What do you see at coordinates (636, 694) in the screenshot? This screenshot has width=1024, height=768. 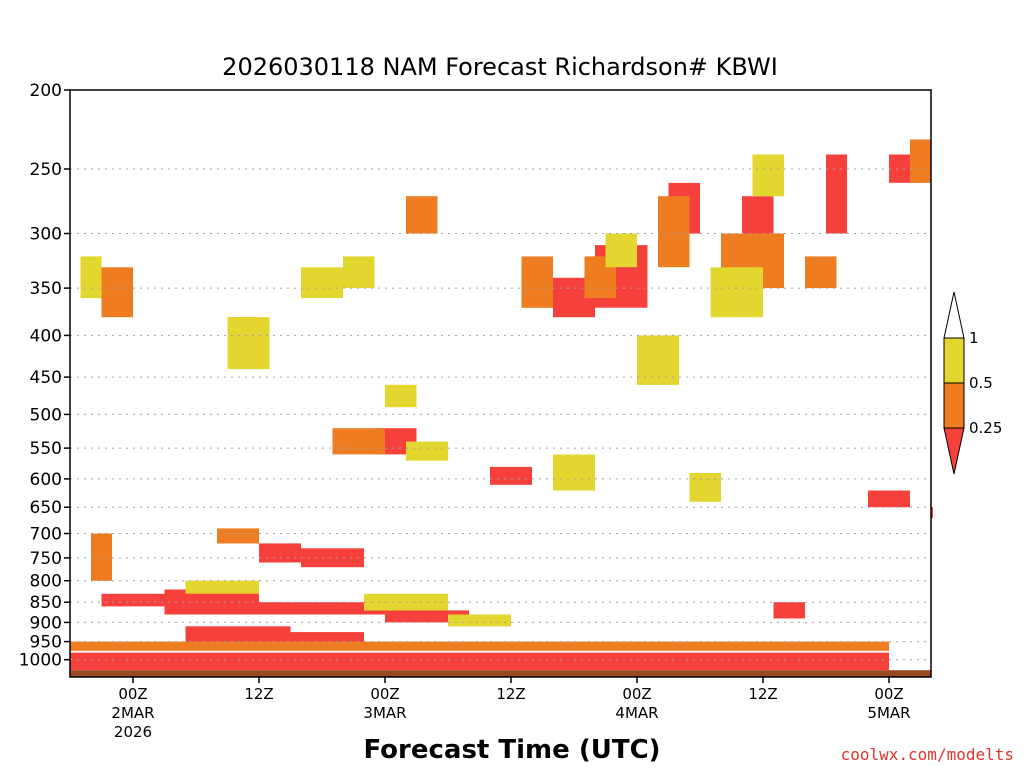 I see `x-tick-label-48-0: 00Z` at bounding box center [636, 694].